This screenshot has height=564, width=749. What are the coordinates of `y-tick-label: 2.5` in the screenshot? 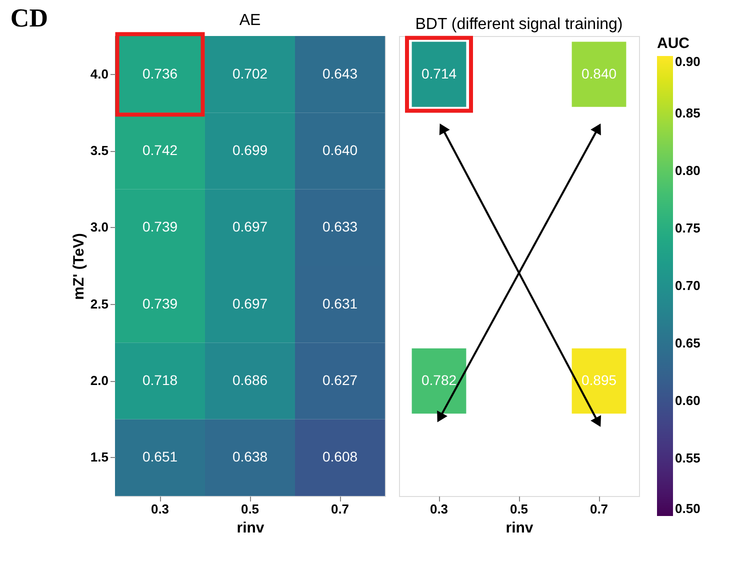 It's located at (99, 304).